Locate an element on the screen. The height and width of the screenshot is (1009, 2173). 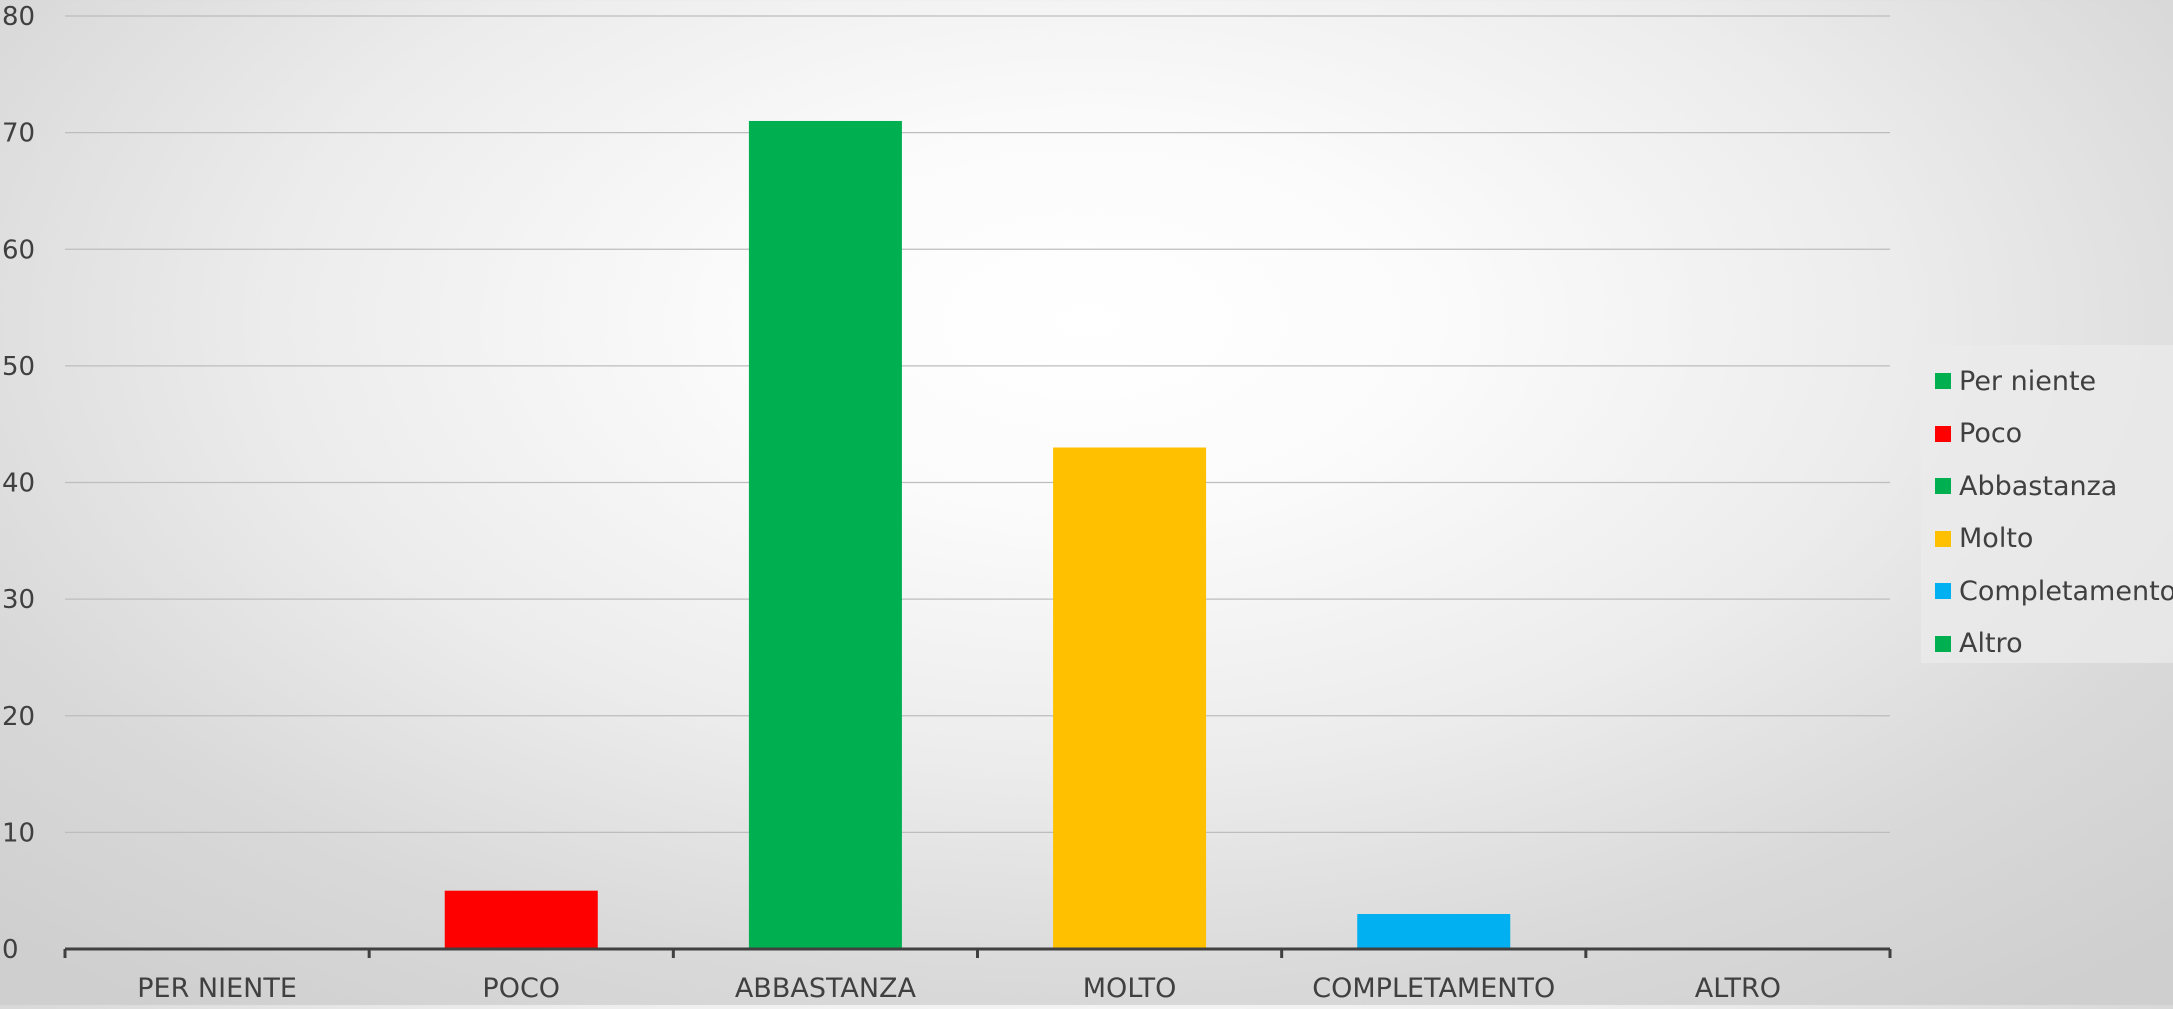
x-tick-label: PER NIENTE is located at coordinates (217, 988).